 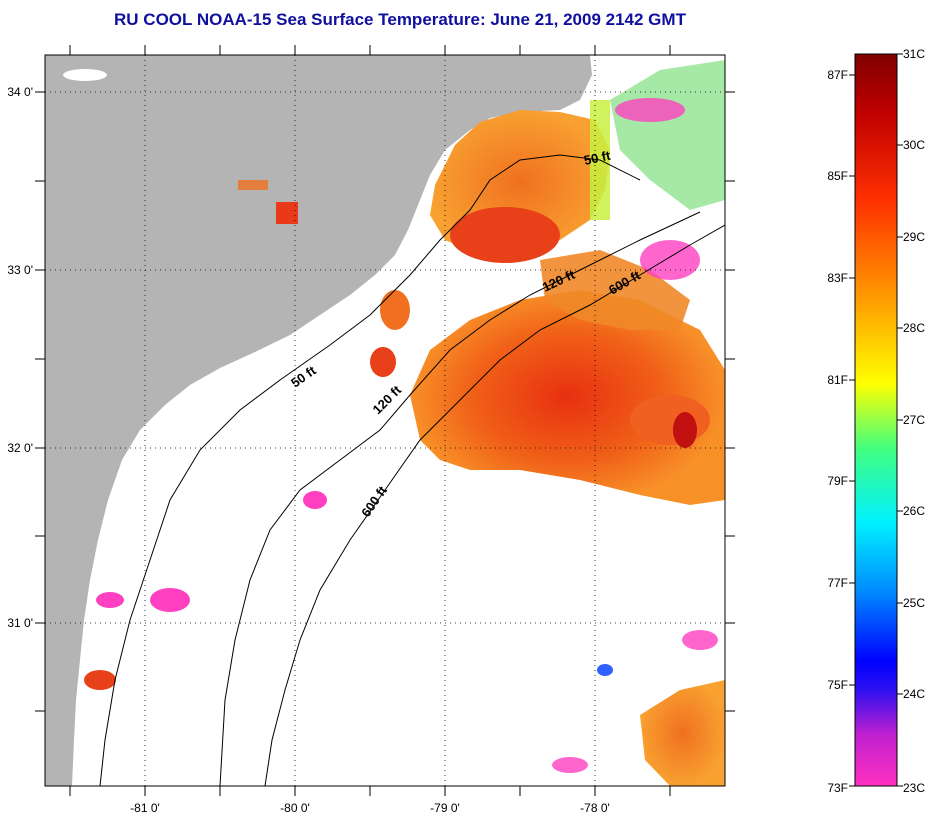 I want to click on latitude-label: 34 0', so click(x=20, y=92).